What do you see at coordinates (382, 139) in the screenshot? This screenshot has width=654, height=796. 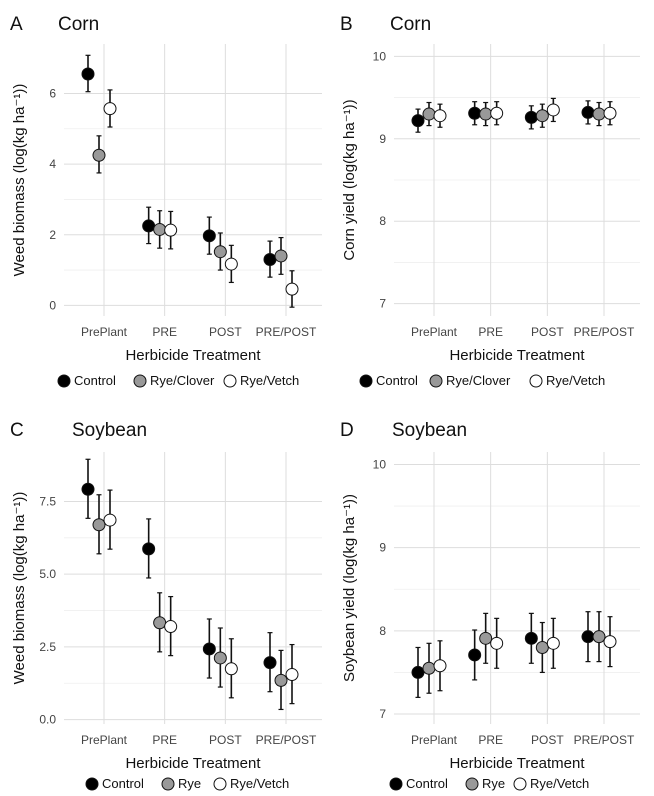 I see `y-tick-label: 9` at bounding box center [382, 139].